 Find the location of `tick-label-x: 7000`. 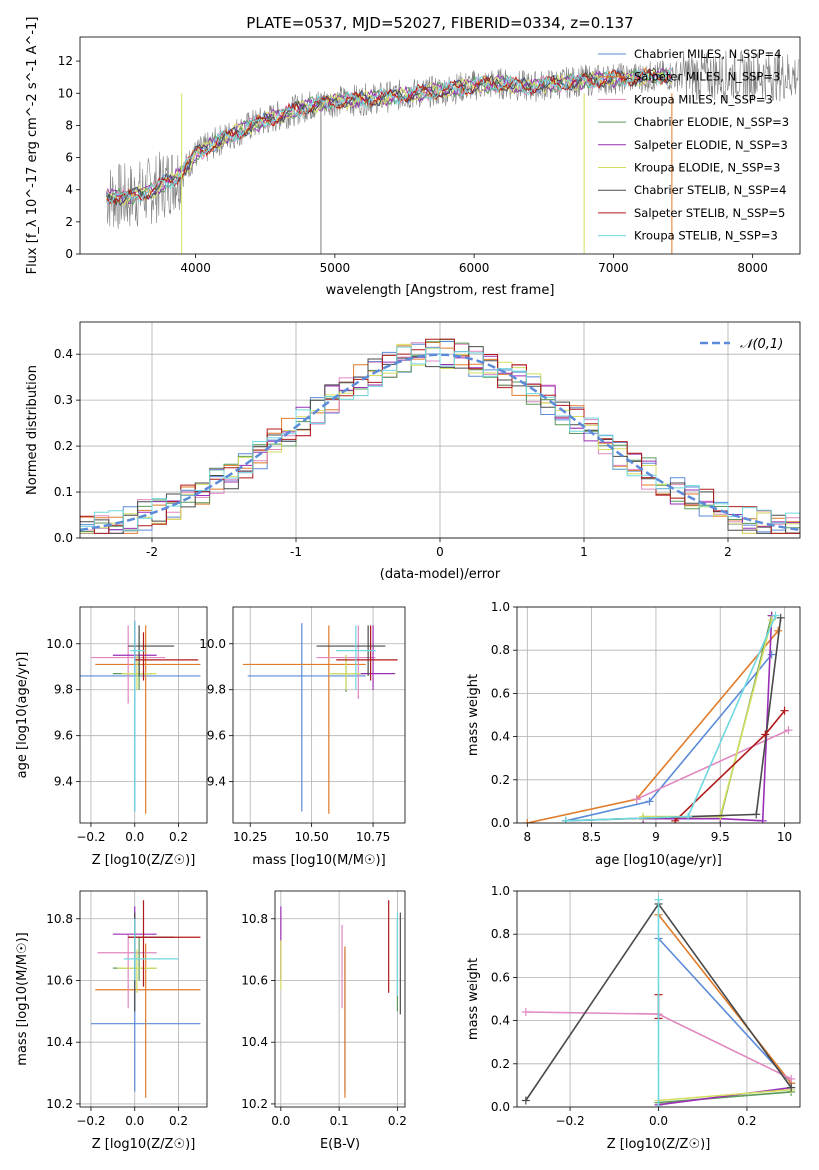

tick-label-x: 7000 is located at coordinates (613, 268).